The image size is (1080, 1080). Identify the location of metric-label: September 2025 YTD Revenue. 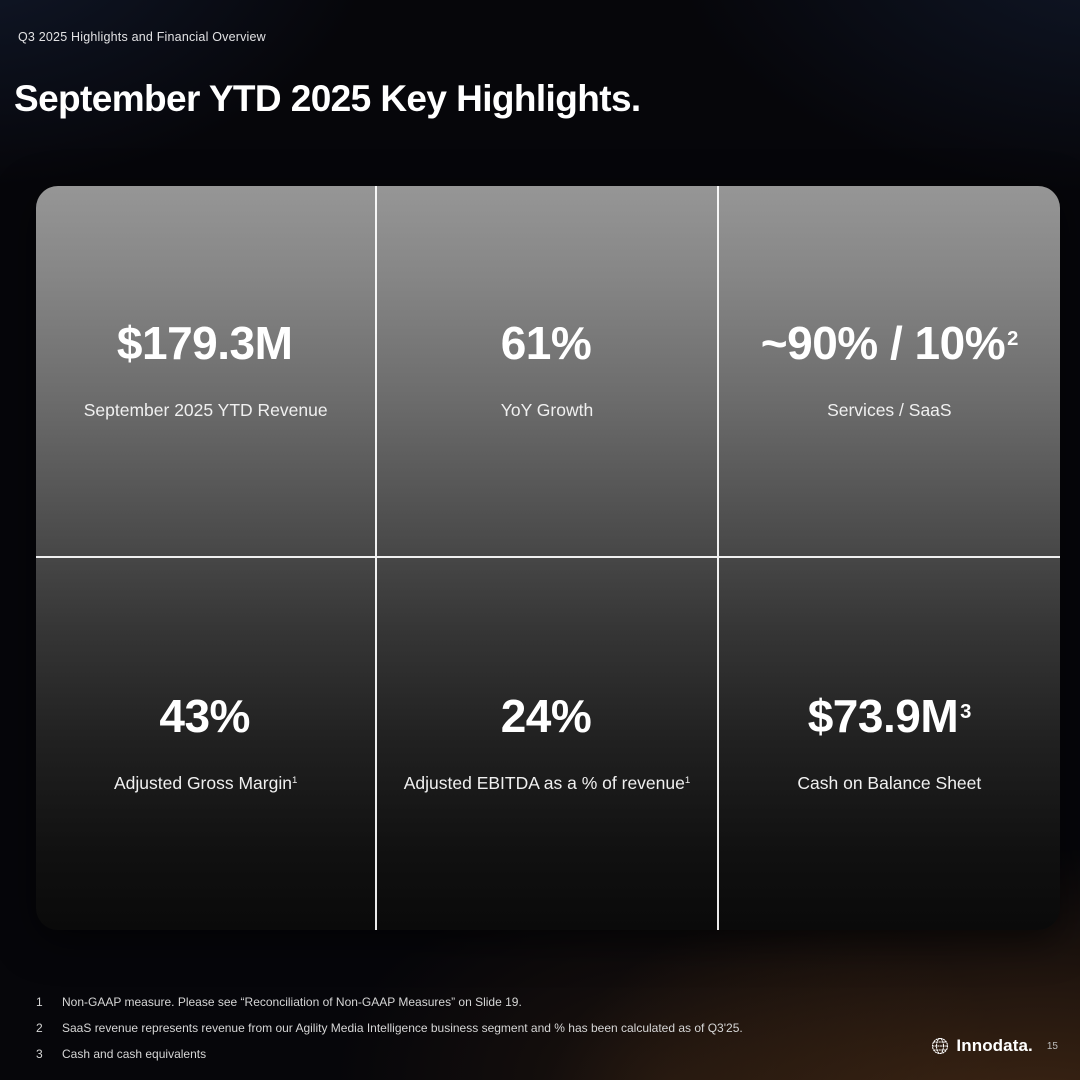
(206, 411).